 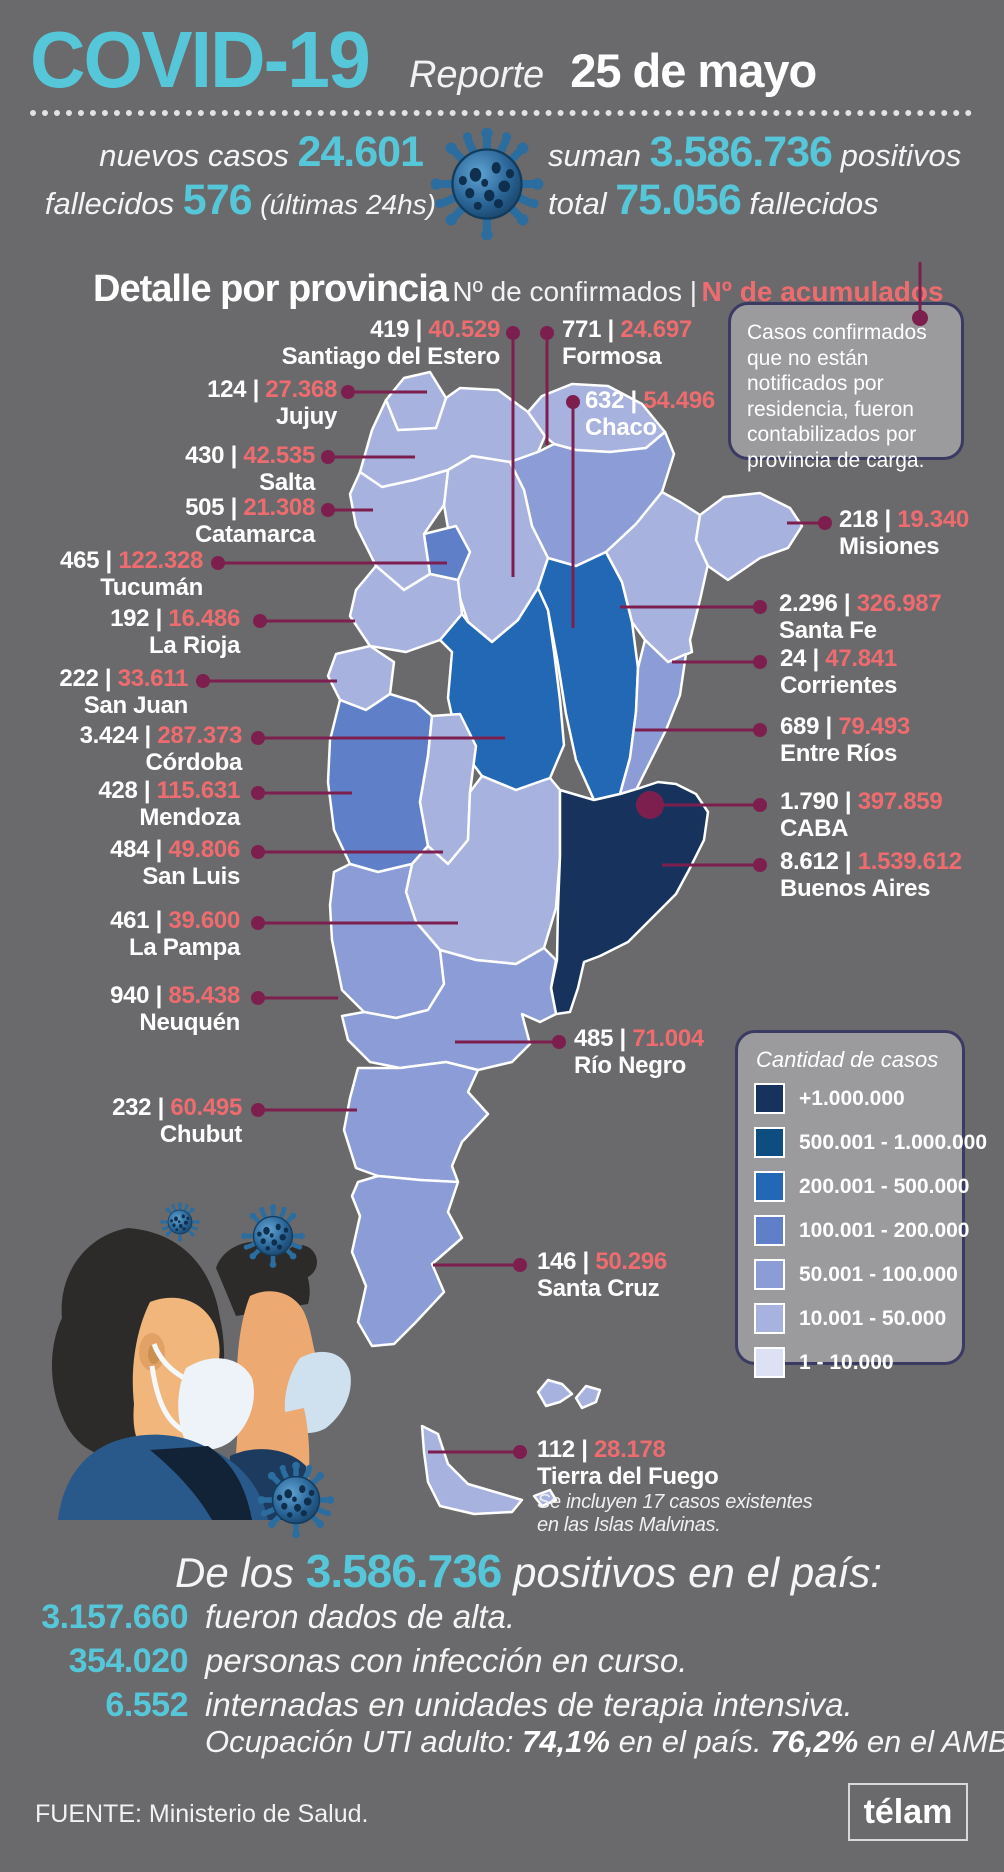 I want to click on map-province-entre-rios, so click(x=653, y=717).